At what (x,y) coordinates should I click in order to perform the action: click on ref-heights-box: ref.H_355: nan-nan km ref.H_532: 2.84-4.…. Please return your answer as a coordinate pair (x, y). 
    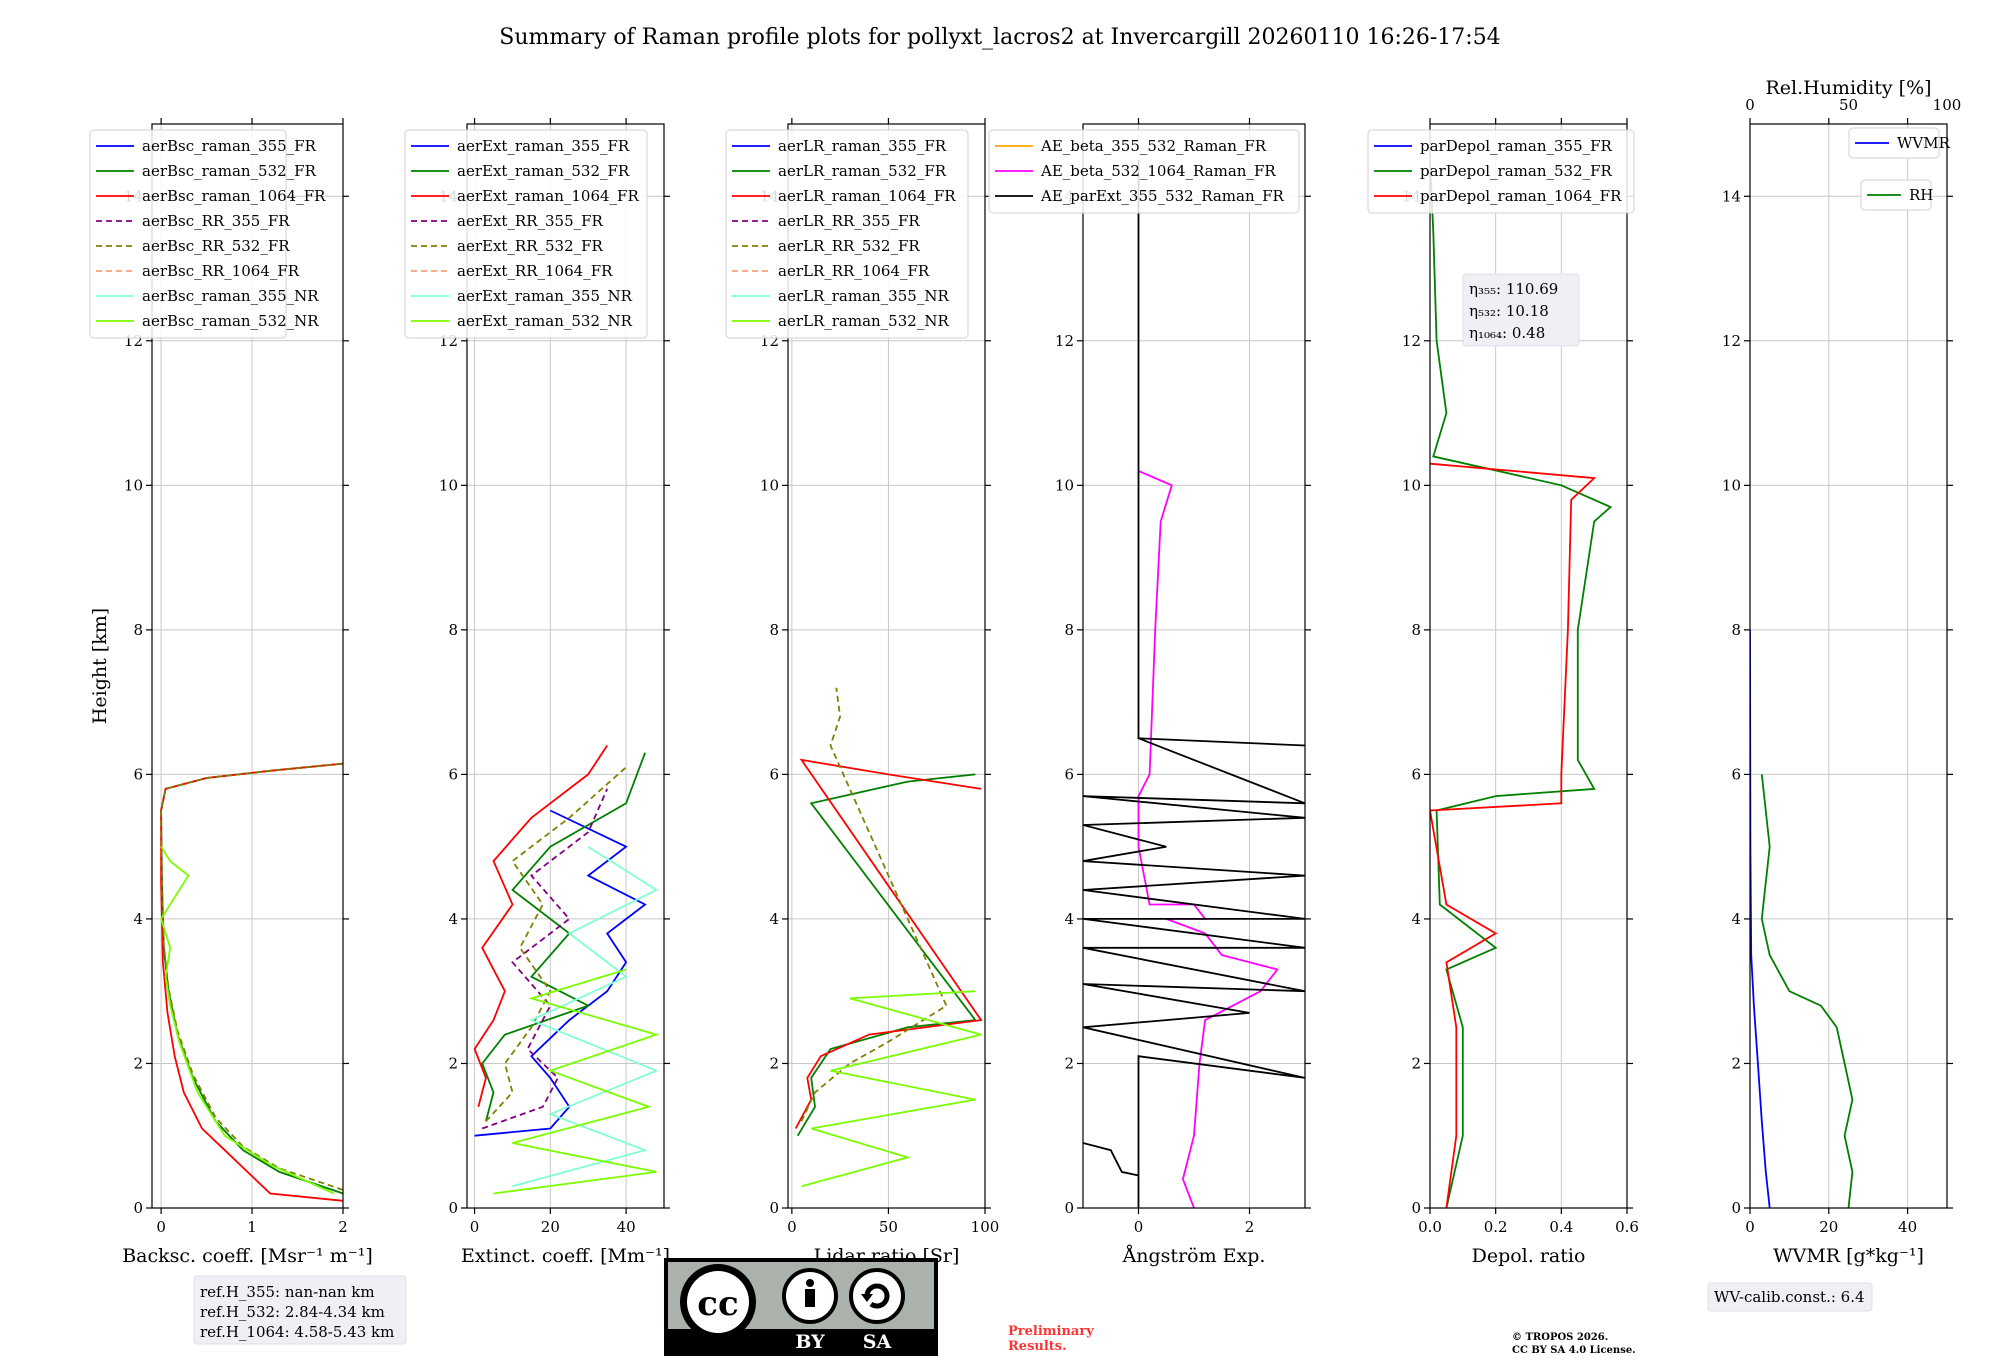
    Looking at the image, I should click on (300, 1310).